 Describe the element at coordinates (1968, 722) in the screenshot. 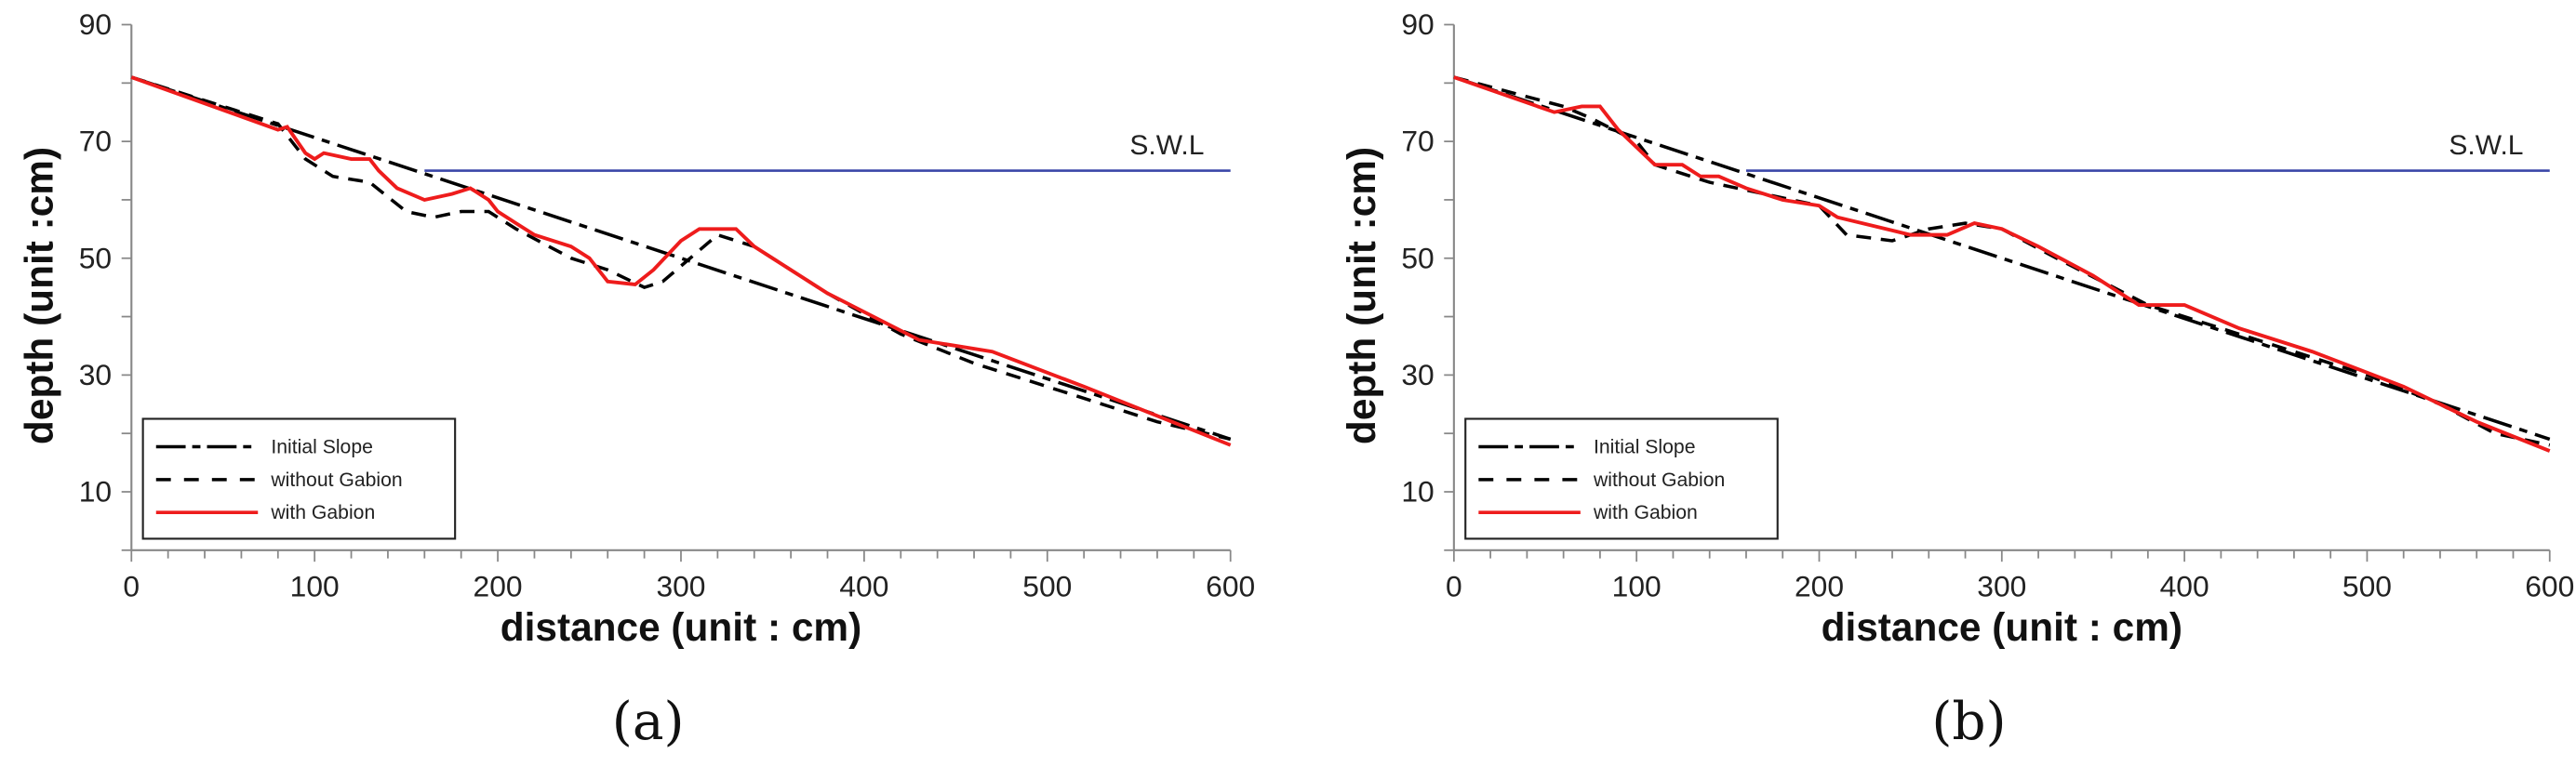

I see `panel-caption: (b)` at that location.